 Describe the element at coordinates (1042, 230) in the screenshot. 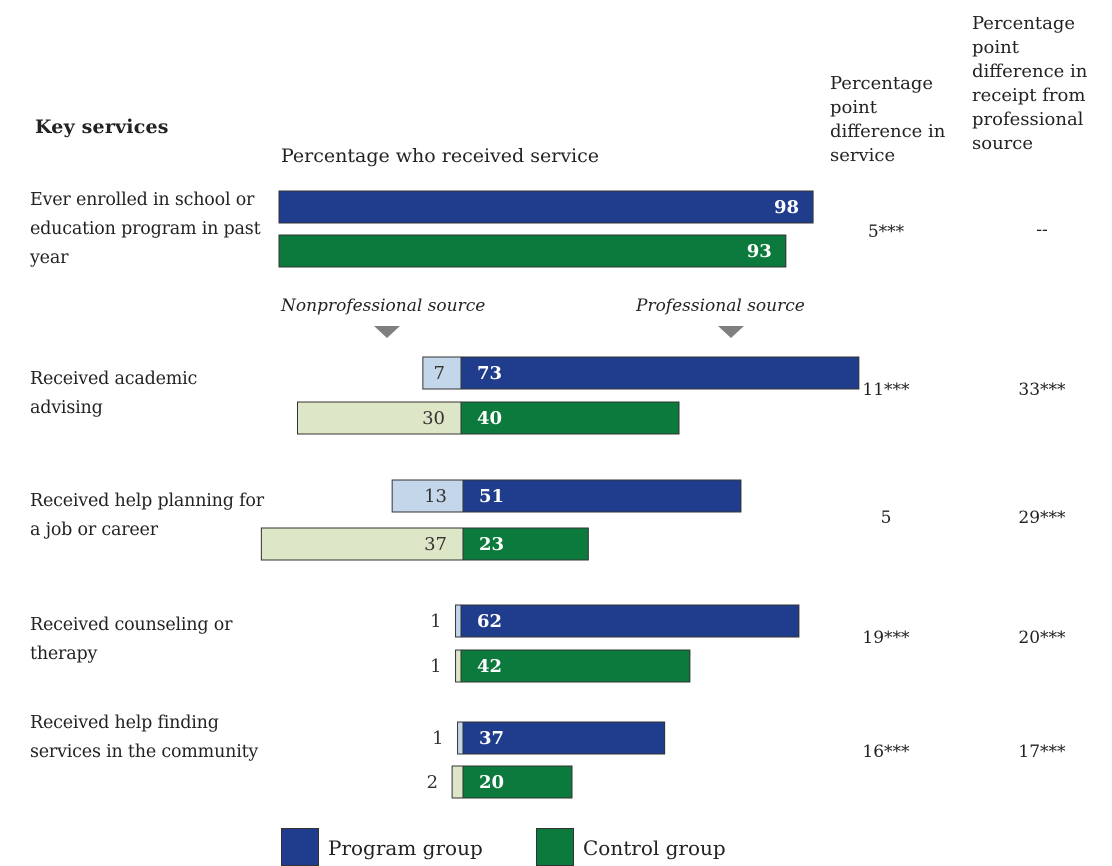

I see `diff-professional-enrolled: --` at that location.